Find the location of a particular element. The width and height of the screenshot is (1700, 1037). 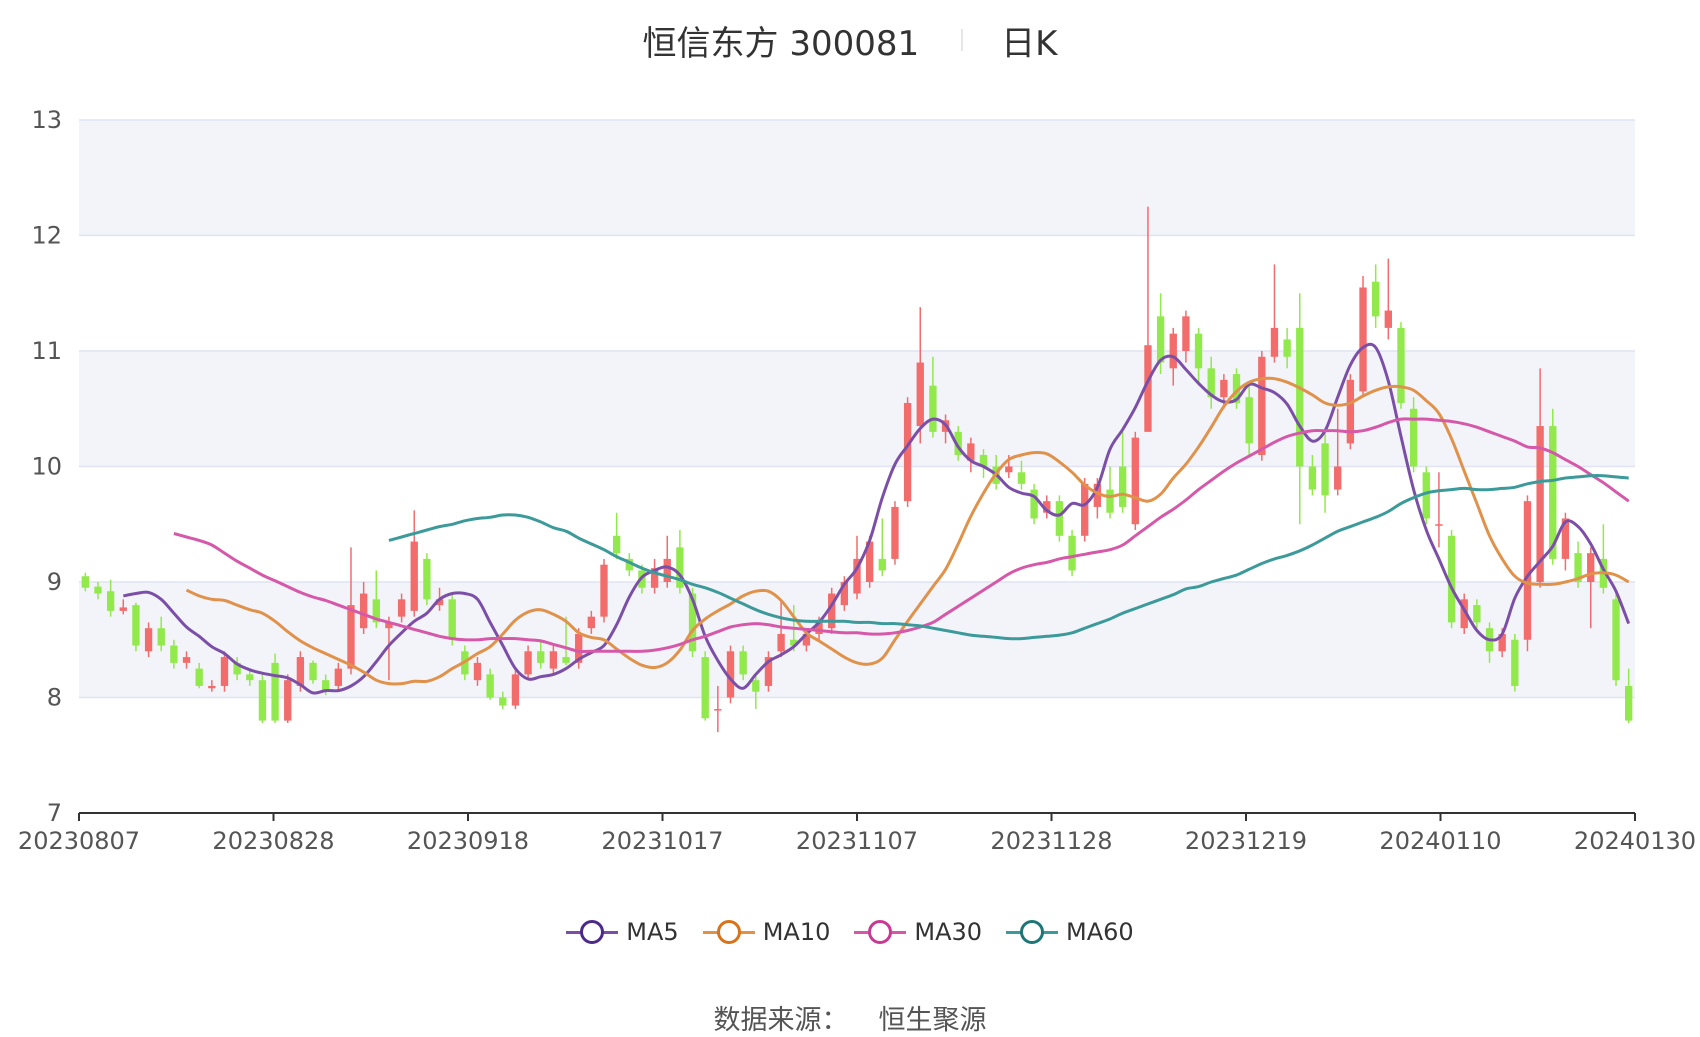

legend-label-ma60: MA60 is located at coordinates (1100, 932).